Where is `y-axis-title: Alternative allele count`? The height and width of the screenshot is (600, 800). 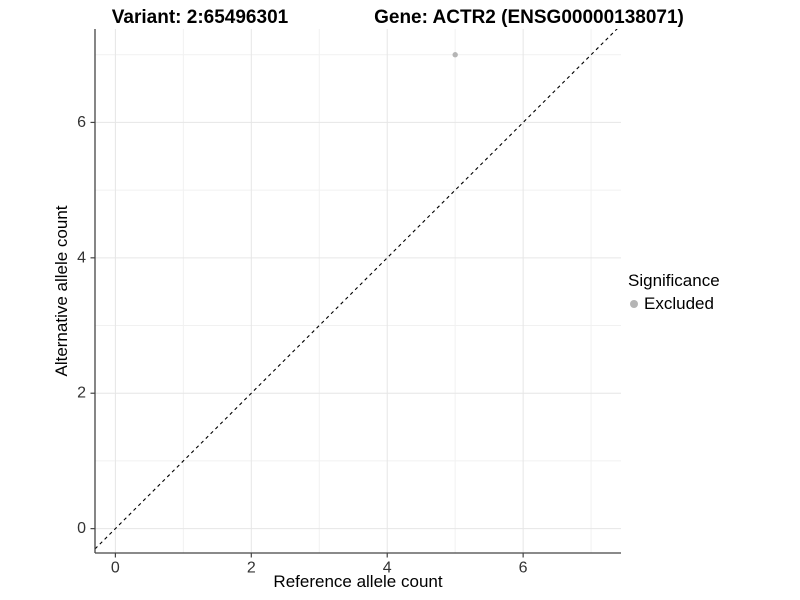
y-axis-title: Alternative allele count is located at coordinates (61, 291).